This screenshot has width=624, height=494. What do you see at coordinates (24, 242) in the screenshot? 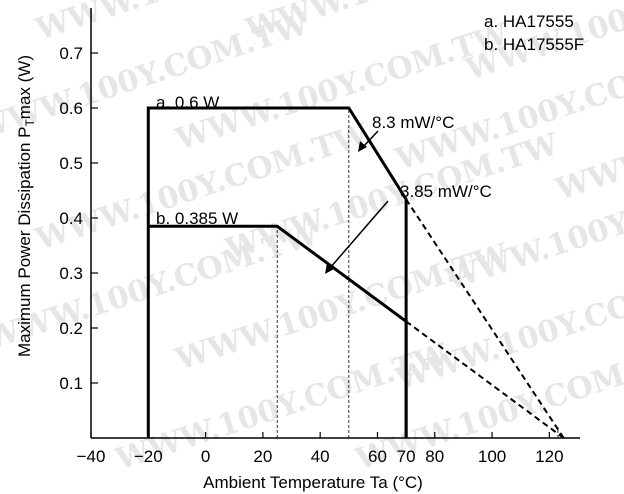
I see `y-axis-title-main: Maximum Power Dissipation P` at bounding box center [24, 242].